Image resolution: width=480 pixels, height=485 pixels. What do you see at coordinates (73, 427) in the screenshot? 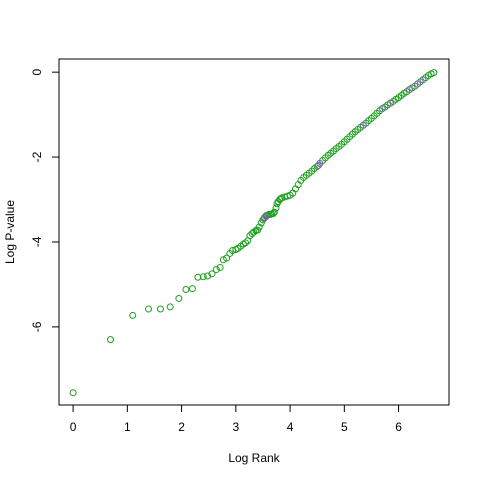
I see `x-tick-label: 0` at bounding box center [73, 427].